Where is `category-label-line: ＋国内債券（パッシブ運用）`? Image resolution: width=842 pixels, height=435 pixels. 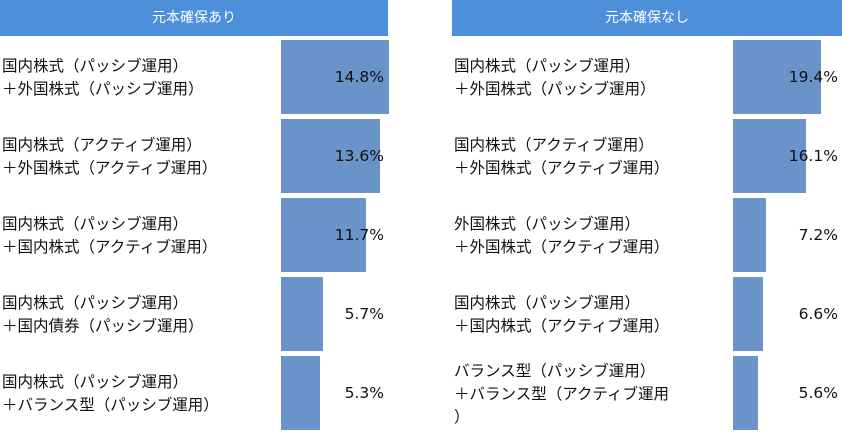
category-label-line: ＋国内債券（パッシブ運用） is located at coordinates (103, 326).